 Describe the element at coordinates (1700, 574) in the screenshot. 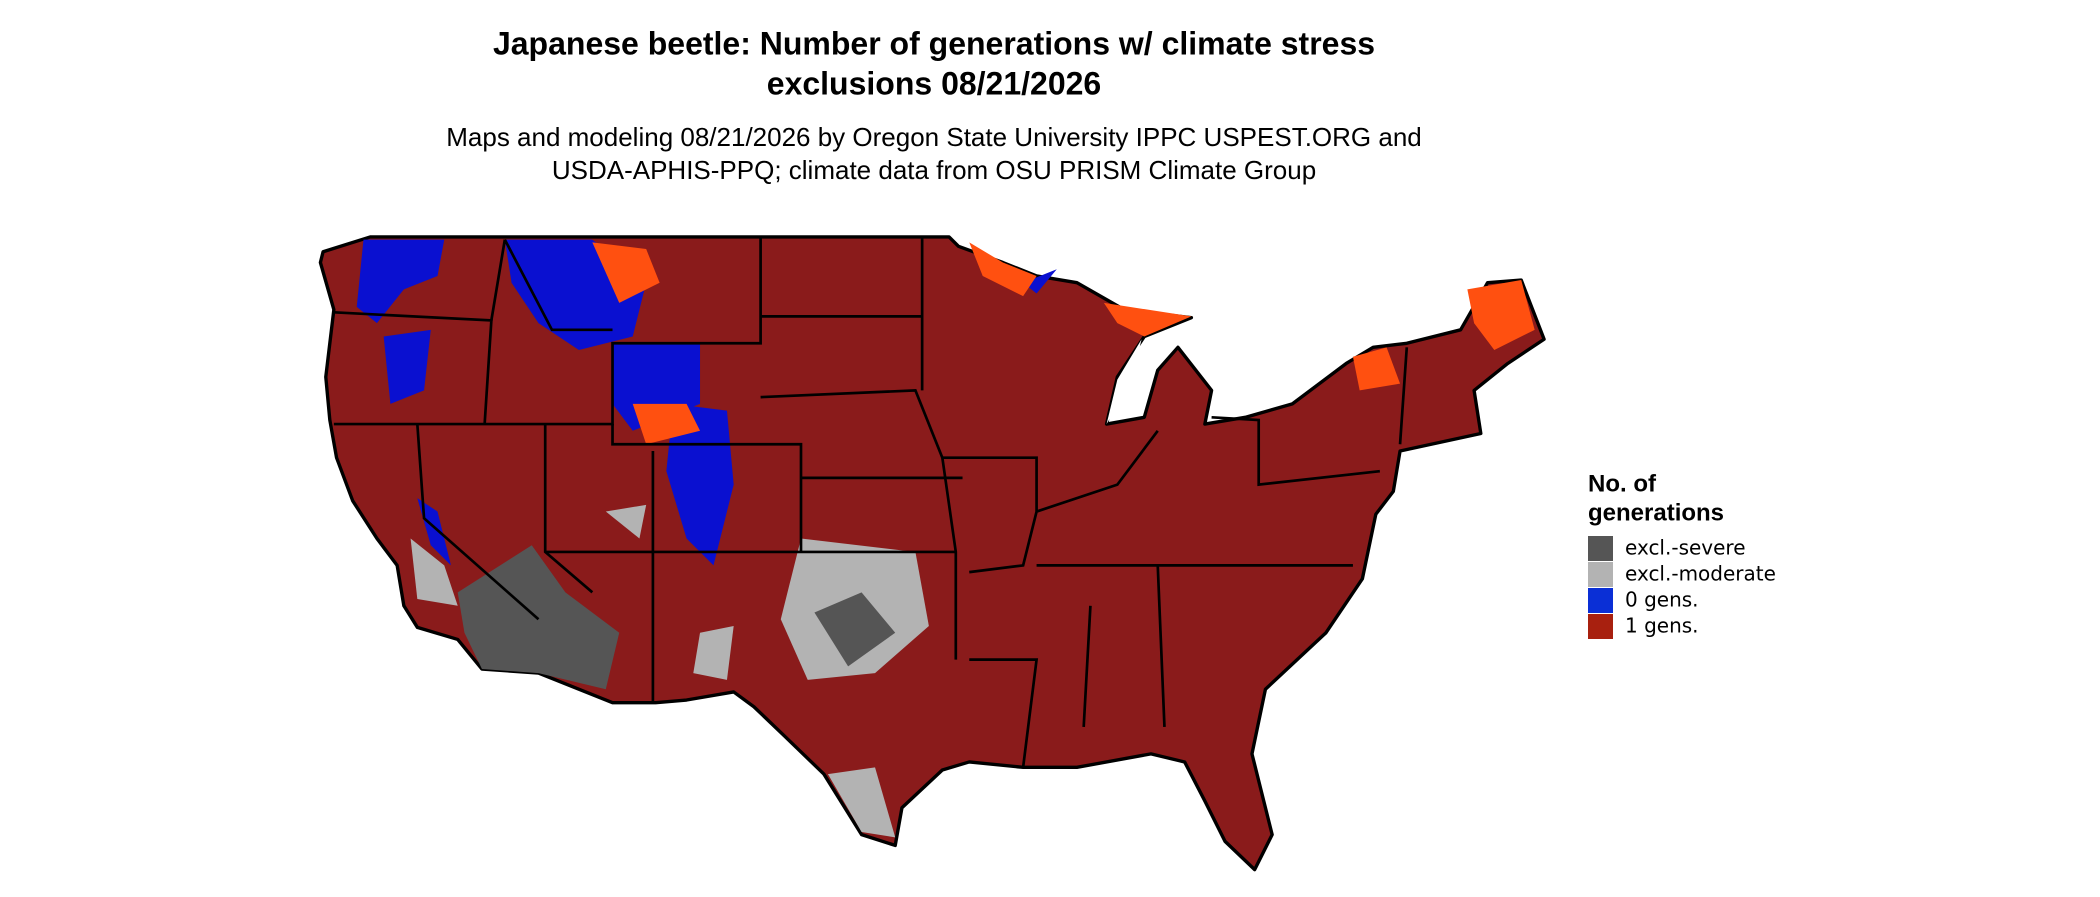

I see `legend-label: excl.-moderate` at that location.